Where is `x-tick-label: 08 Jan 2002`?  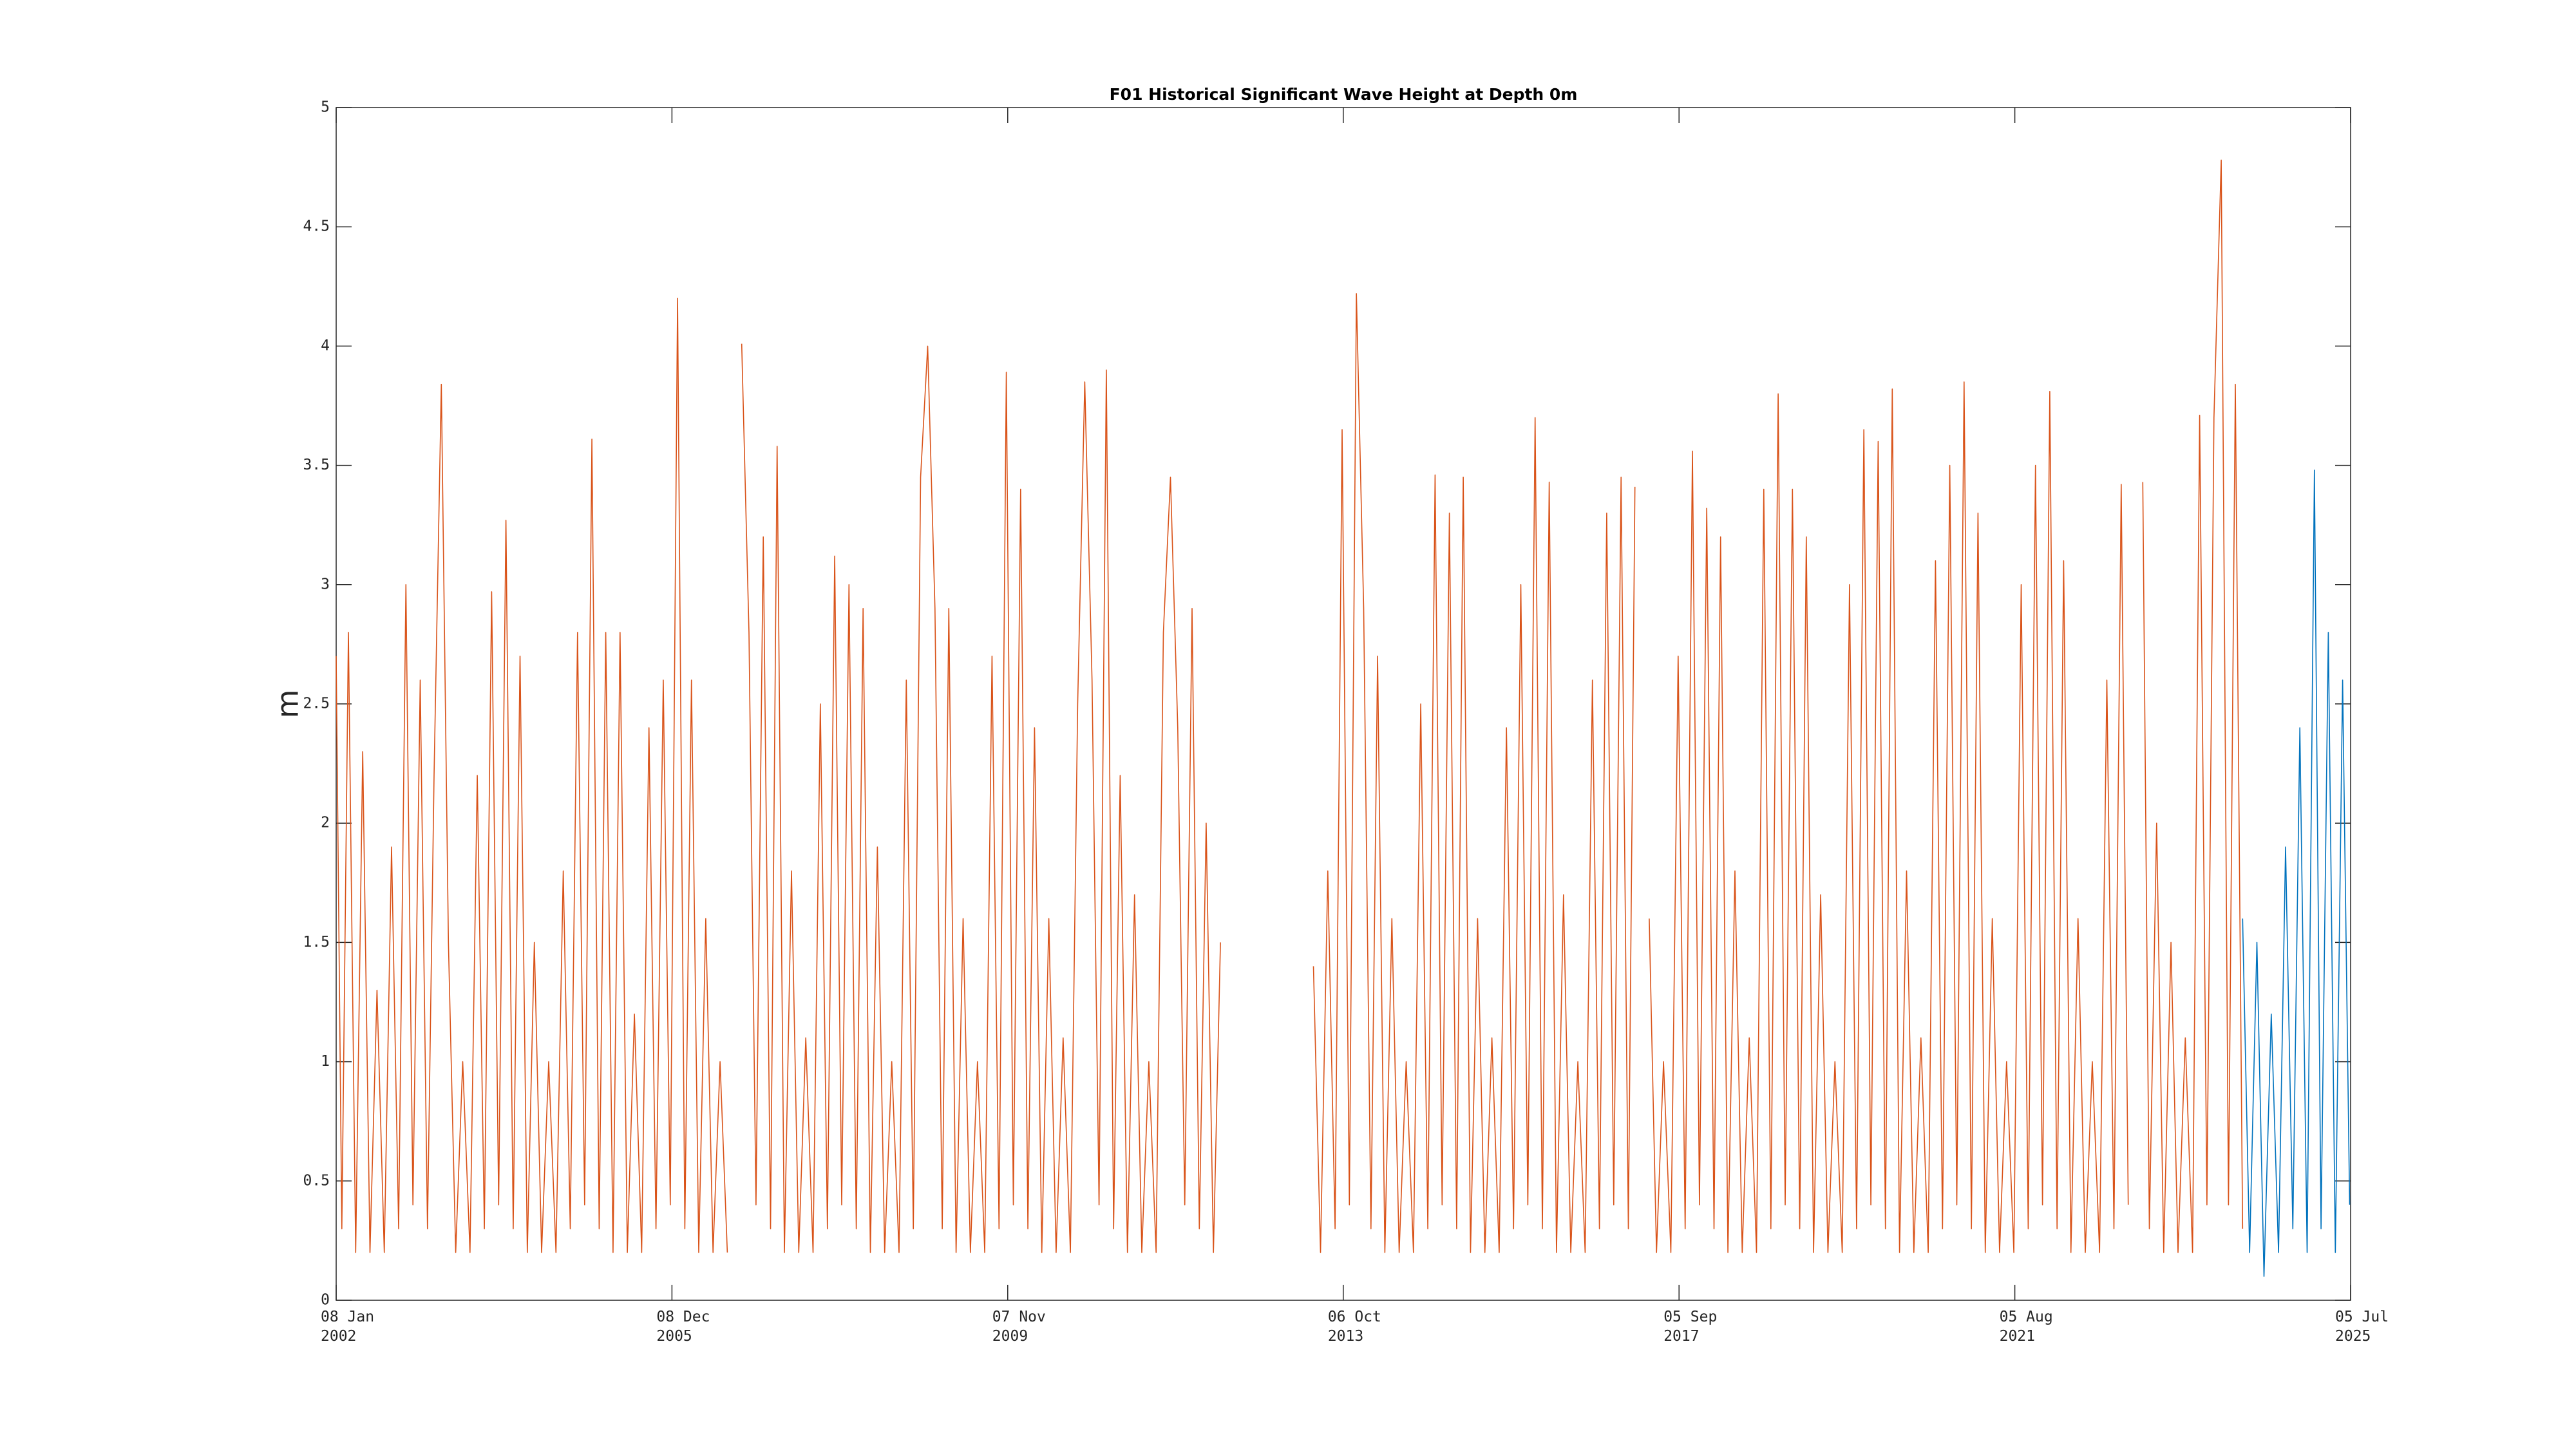 x-tick-label: 08 Jan 2002 is located at coordinates (348, 1327).